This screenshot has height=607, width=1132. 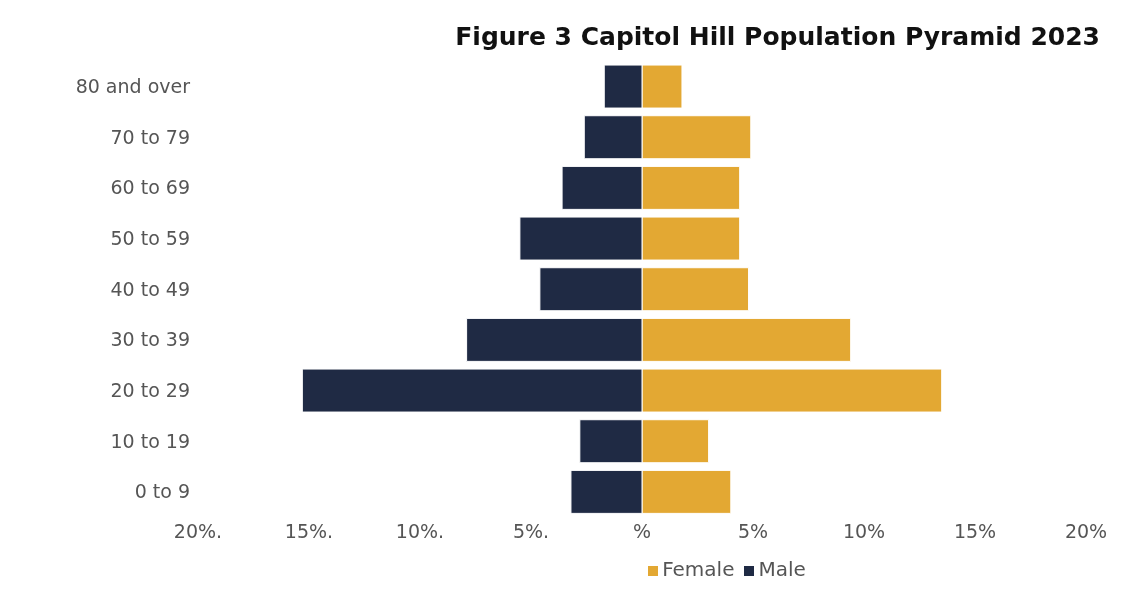 I want to click on x-tick-label: 10%., so click(x=420, y=531).